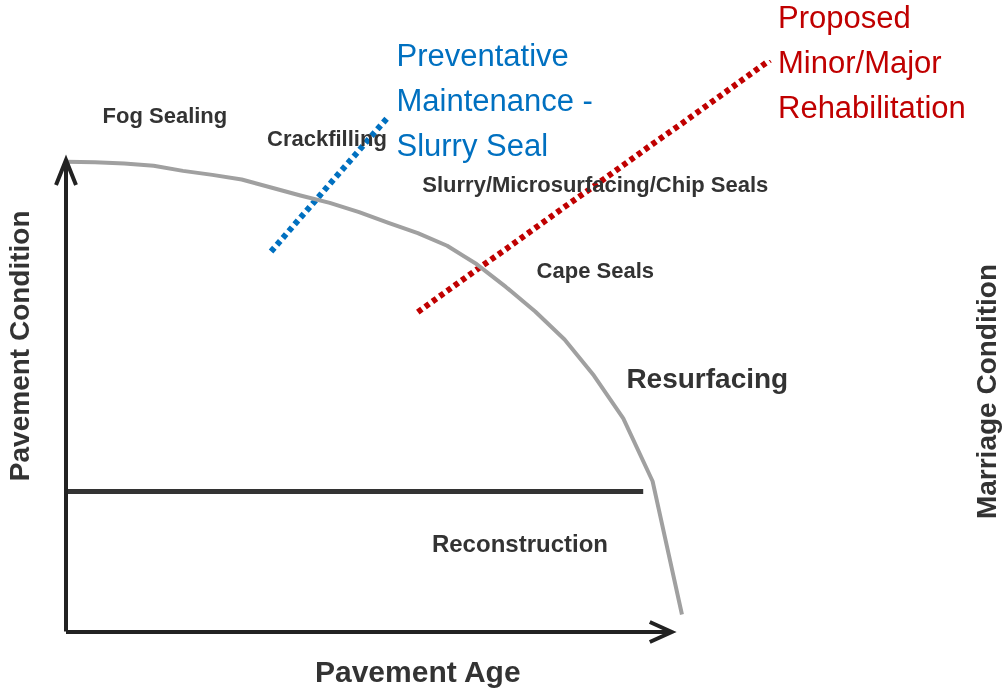 This screenshot has height=696, width=1003. I want to click on x-axis-title: Pavement Age, so click(417, 672).